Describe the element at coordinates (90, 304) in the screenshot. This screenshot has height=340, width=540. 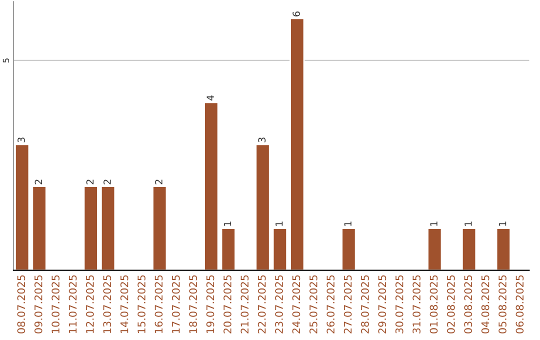
I see `x-tick-label: 12.07.2025` at that location.